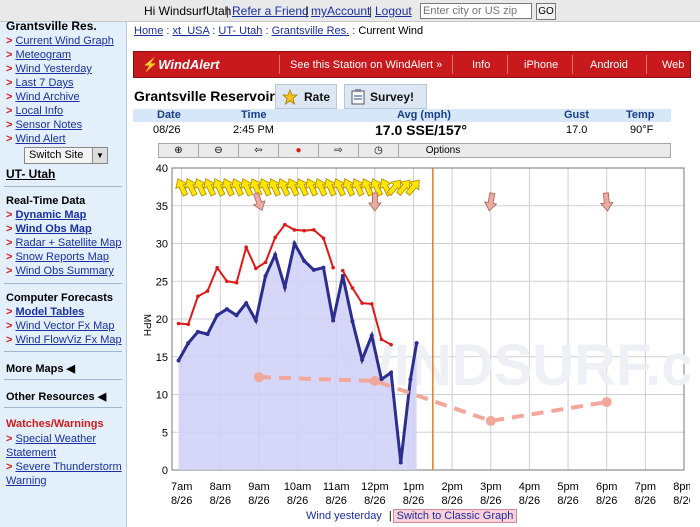 Image resolution: width=700 pixels, height=527 pixels. I want to click on watch-label: Severe Thunderstorm Warning, so click(64, 474).